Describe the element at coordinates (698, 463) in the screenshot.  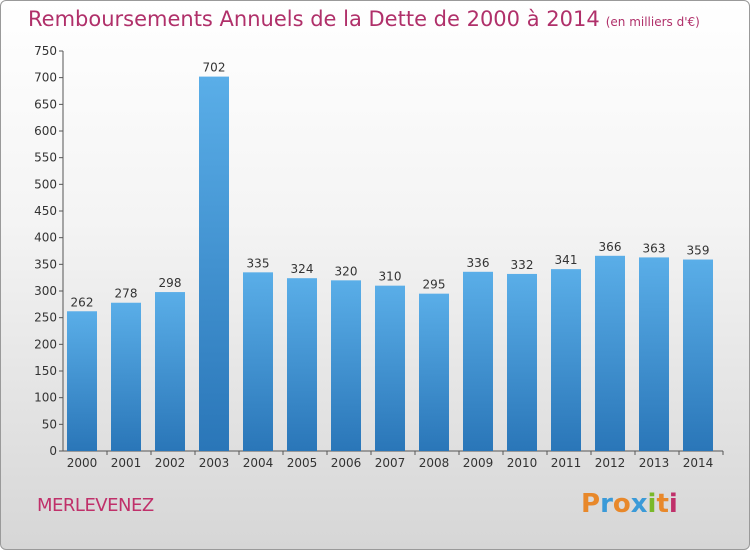
I see `x-tick-label: 2014` at that location.